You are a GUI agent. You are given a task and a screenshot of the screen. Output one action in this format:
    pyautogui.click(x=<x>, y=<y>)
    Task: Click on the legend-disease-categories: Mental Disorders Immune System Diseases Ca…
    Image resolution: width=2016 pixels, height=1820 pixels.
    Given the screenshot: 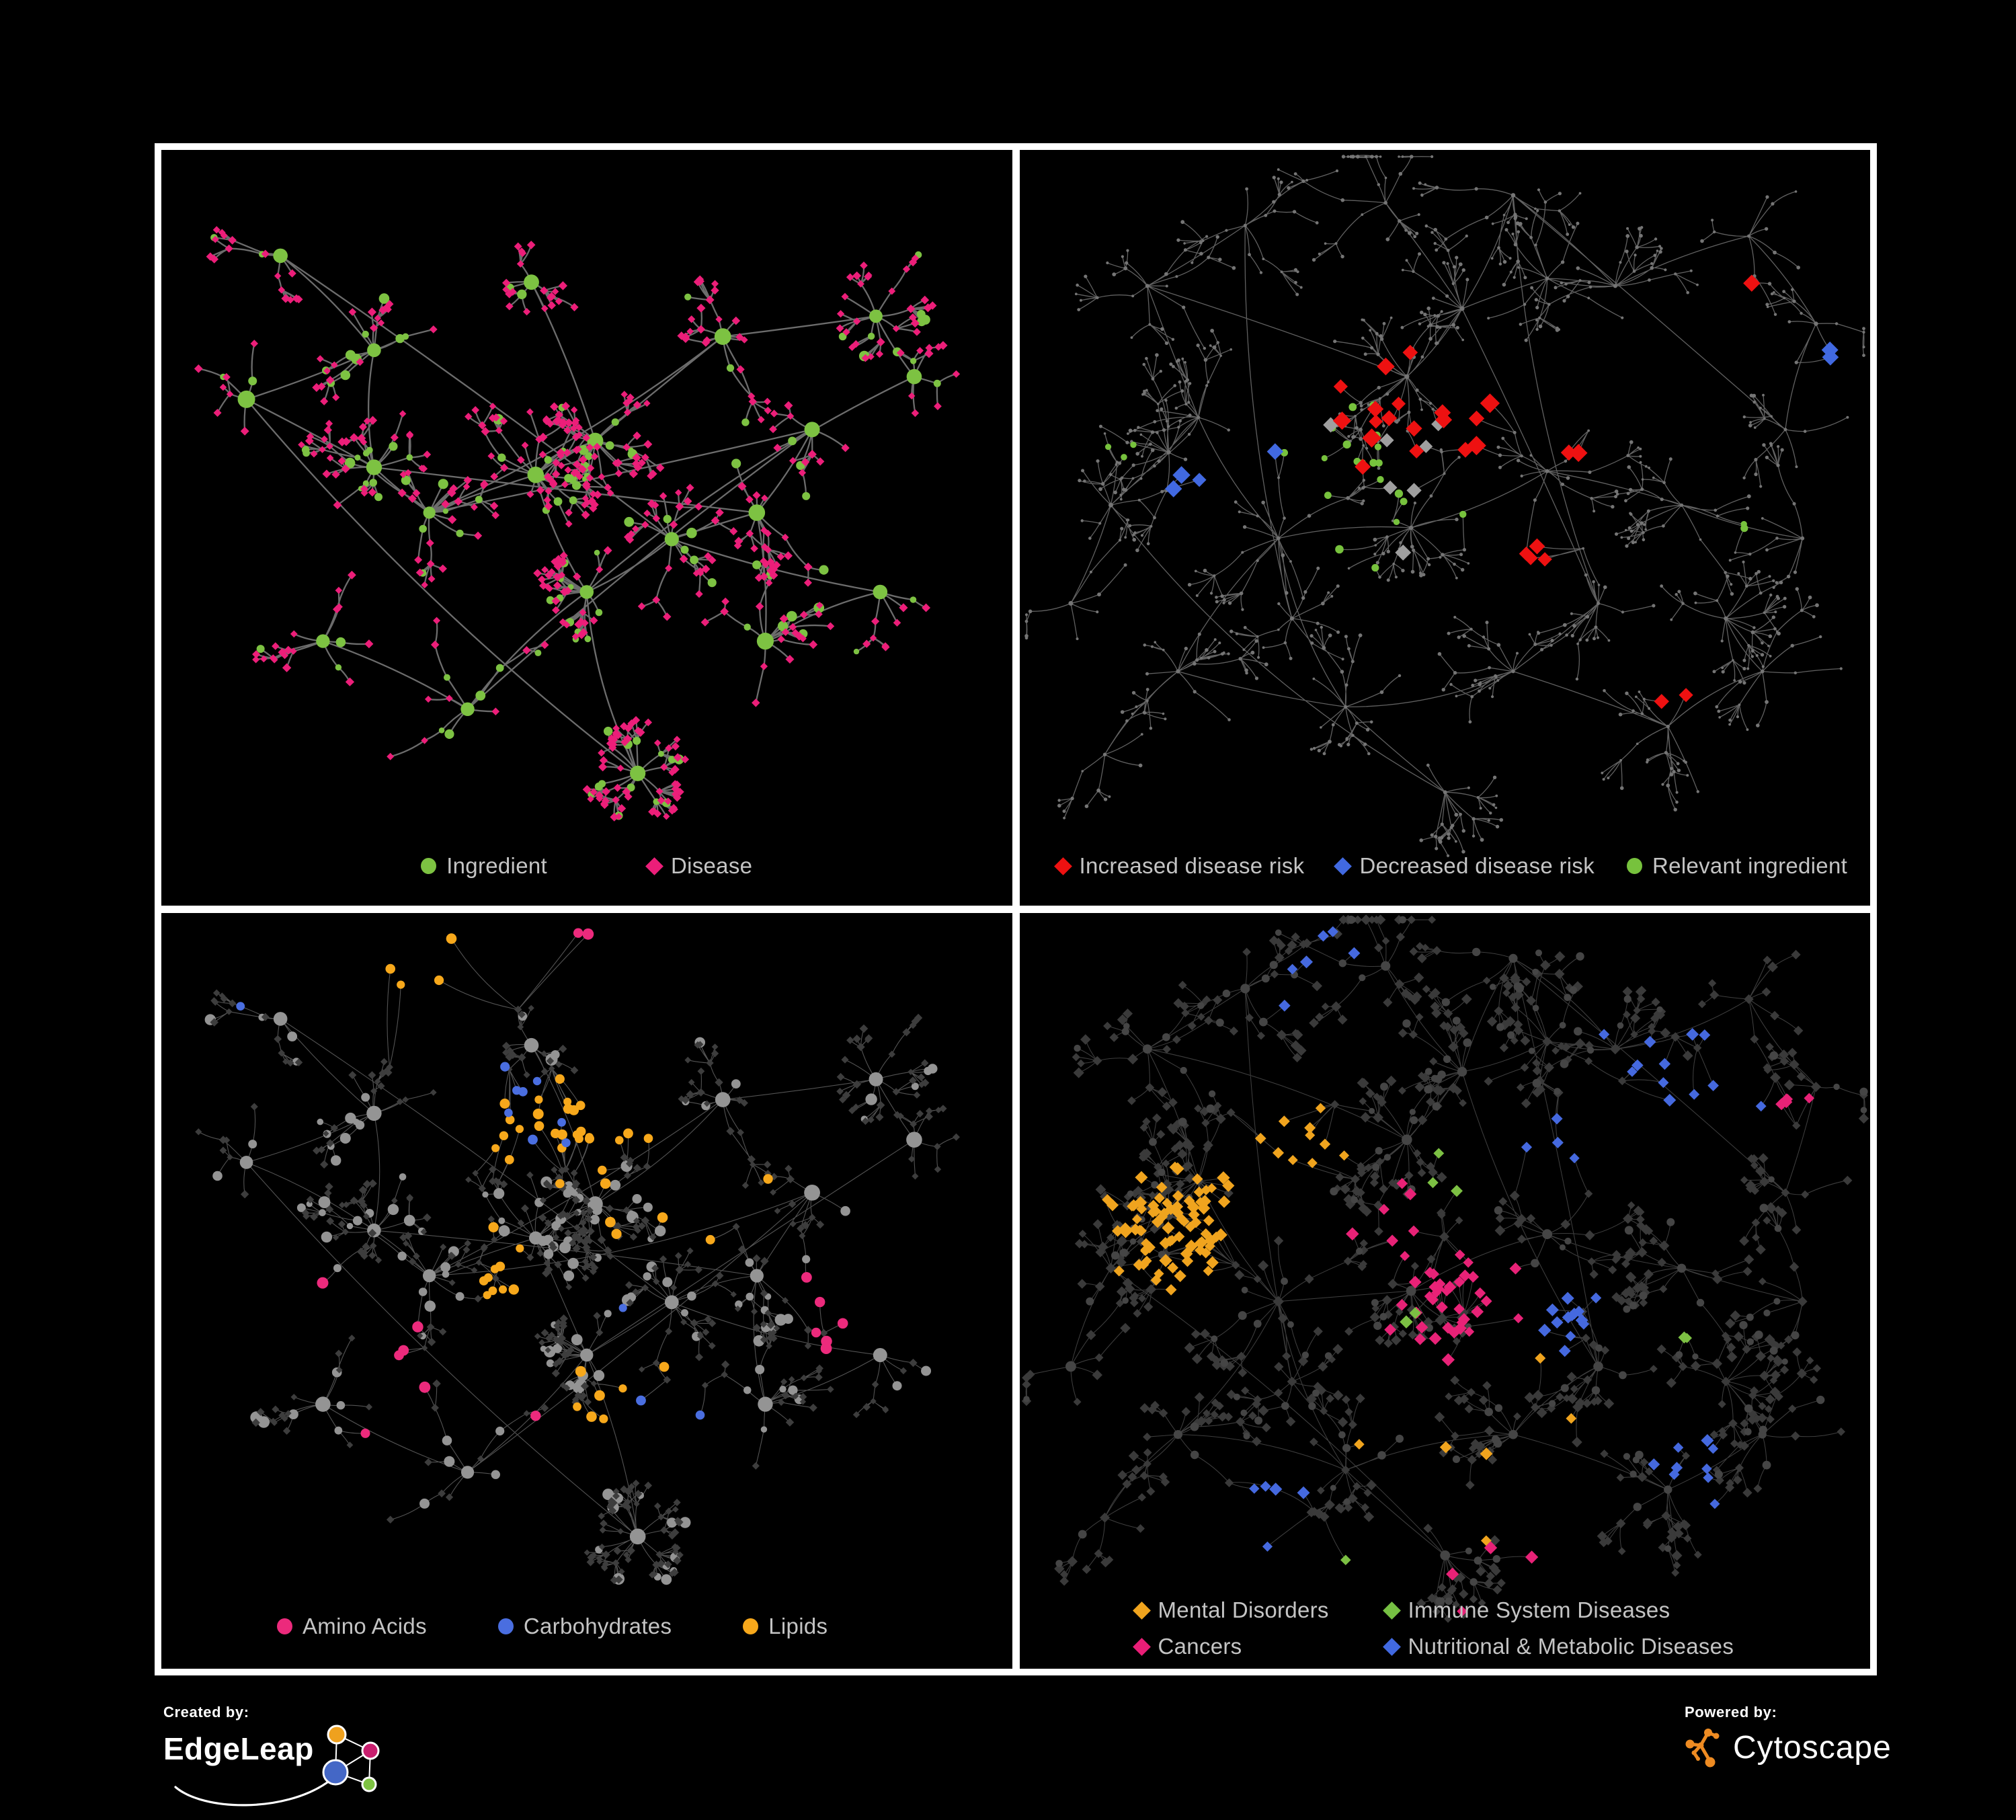 What is the action you would take?
    pyautogui.click(x=1445, y=1628)
    